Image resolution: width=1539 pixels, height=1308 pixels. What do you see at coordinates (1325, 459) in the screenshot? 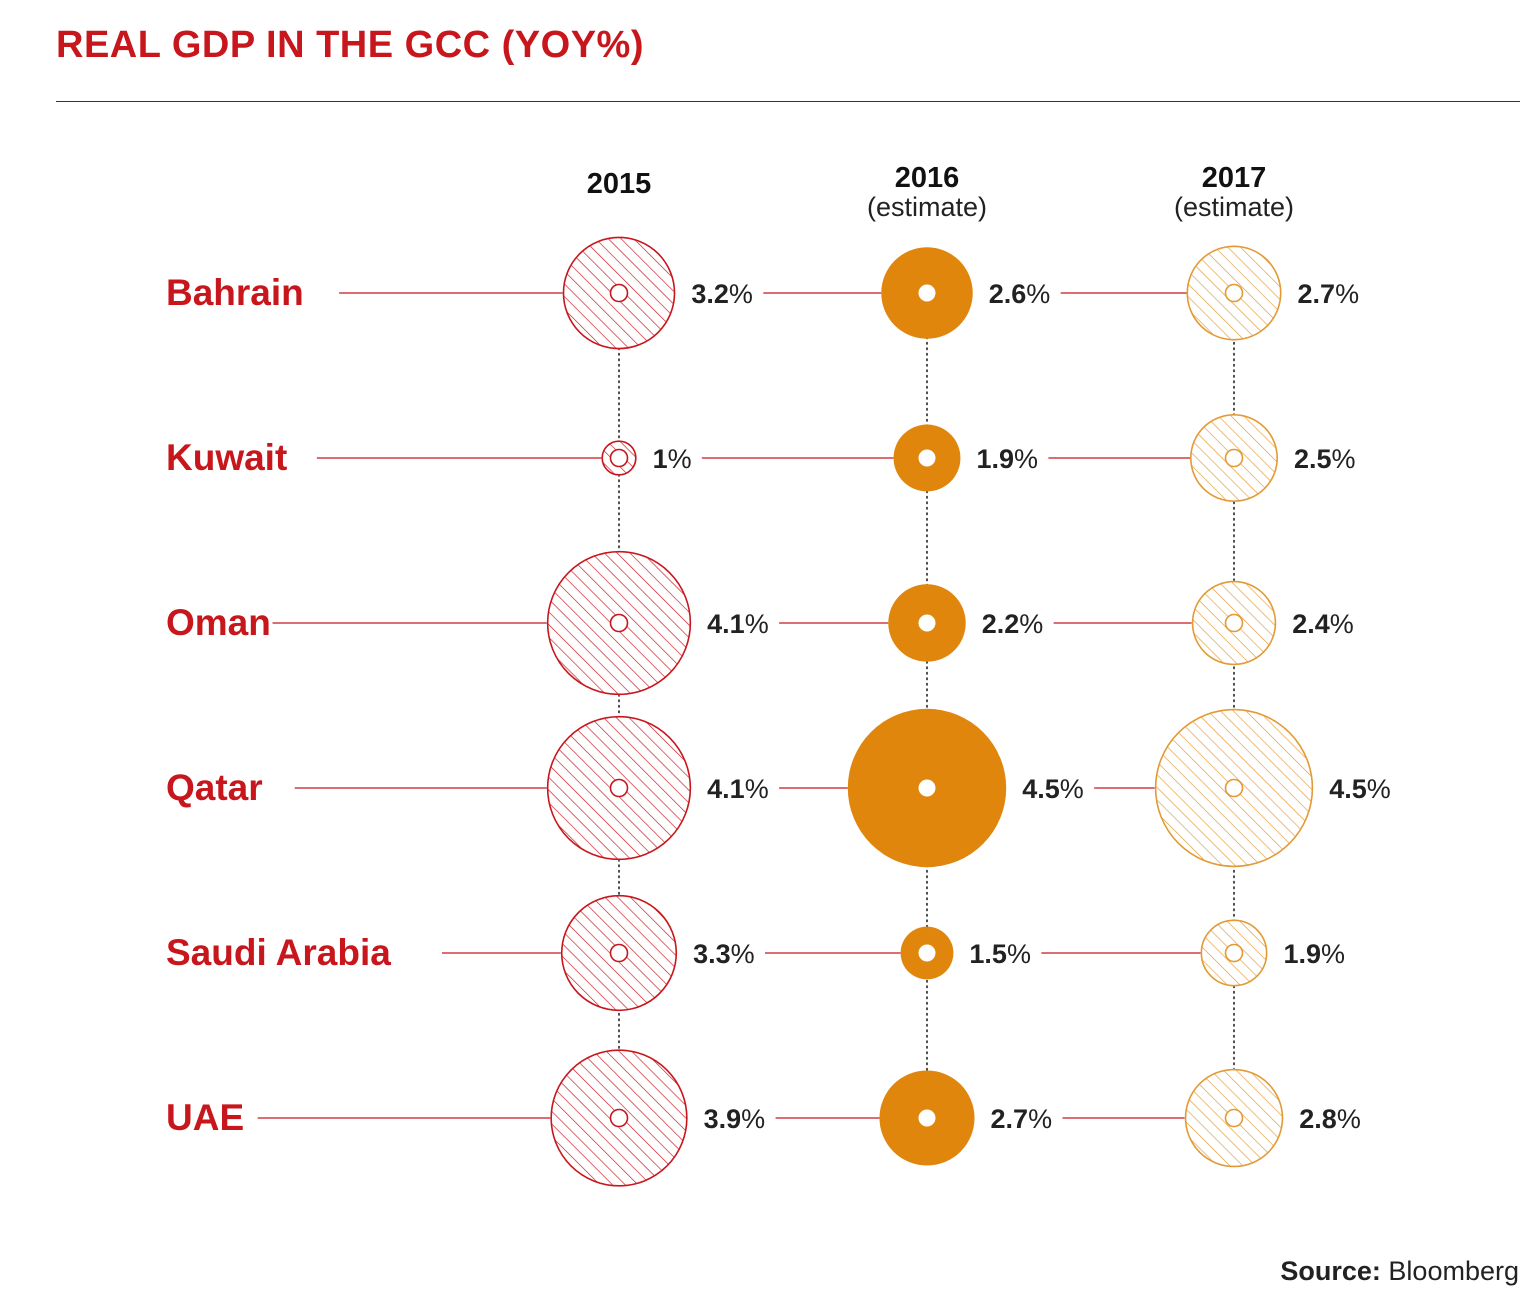
I see `value-label: 2.5%` at bounding box center [1325, 459].